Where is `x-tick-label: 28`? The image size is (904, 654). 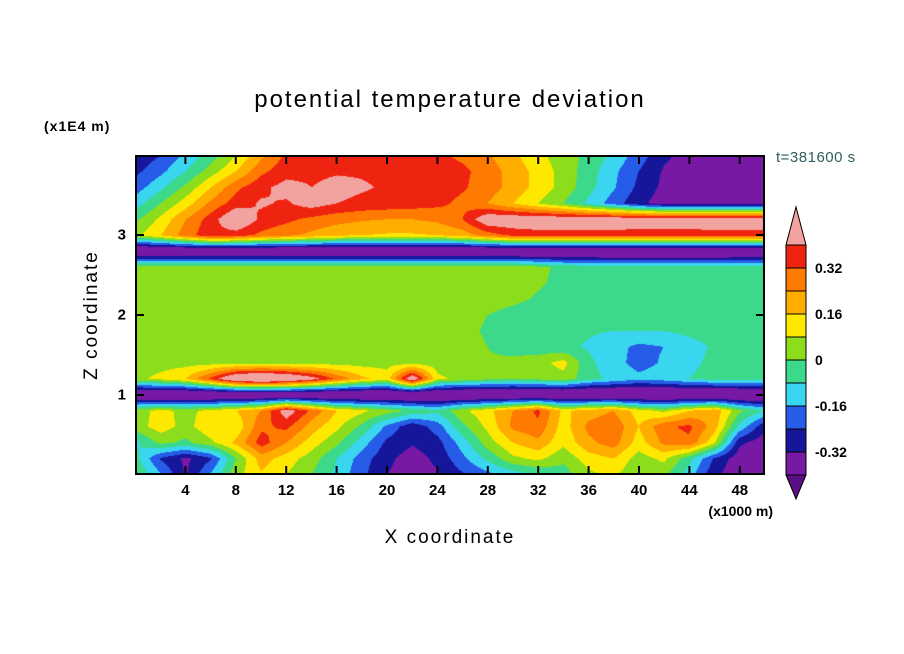 x-tick-label: 28 is located at coordinates (488, 490).